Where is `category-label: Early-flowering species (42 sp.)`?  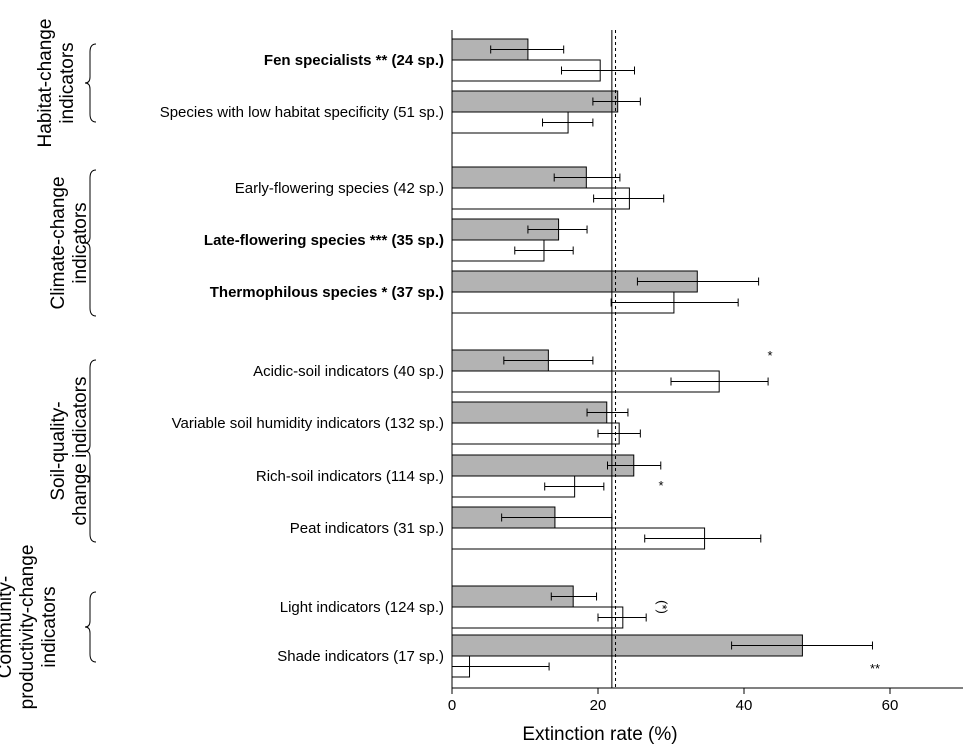
category-label: Early-flowering species (42 sp.) is located at coordinates (339, 188).